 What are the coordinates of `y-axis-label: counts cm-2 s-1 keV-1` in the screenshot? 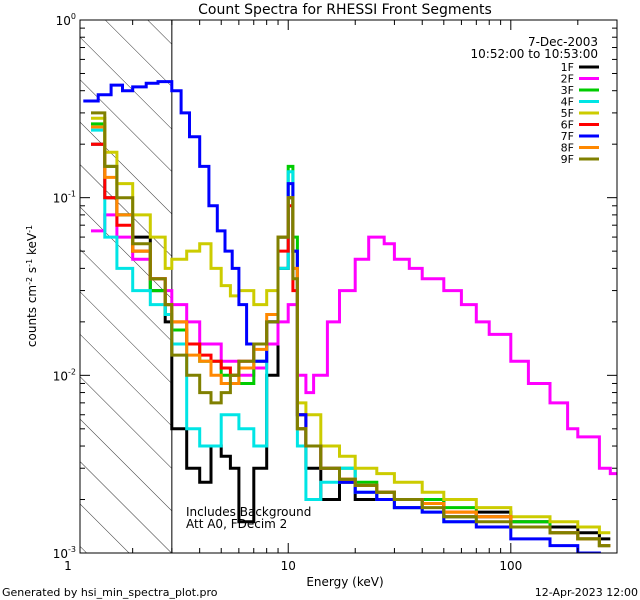 It's located at (32, 286).